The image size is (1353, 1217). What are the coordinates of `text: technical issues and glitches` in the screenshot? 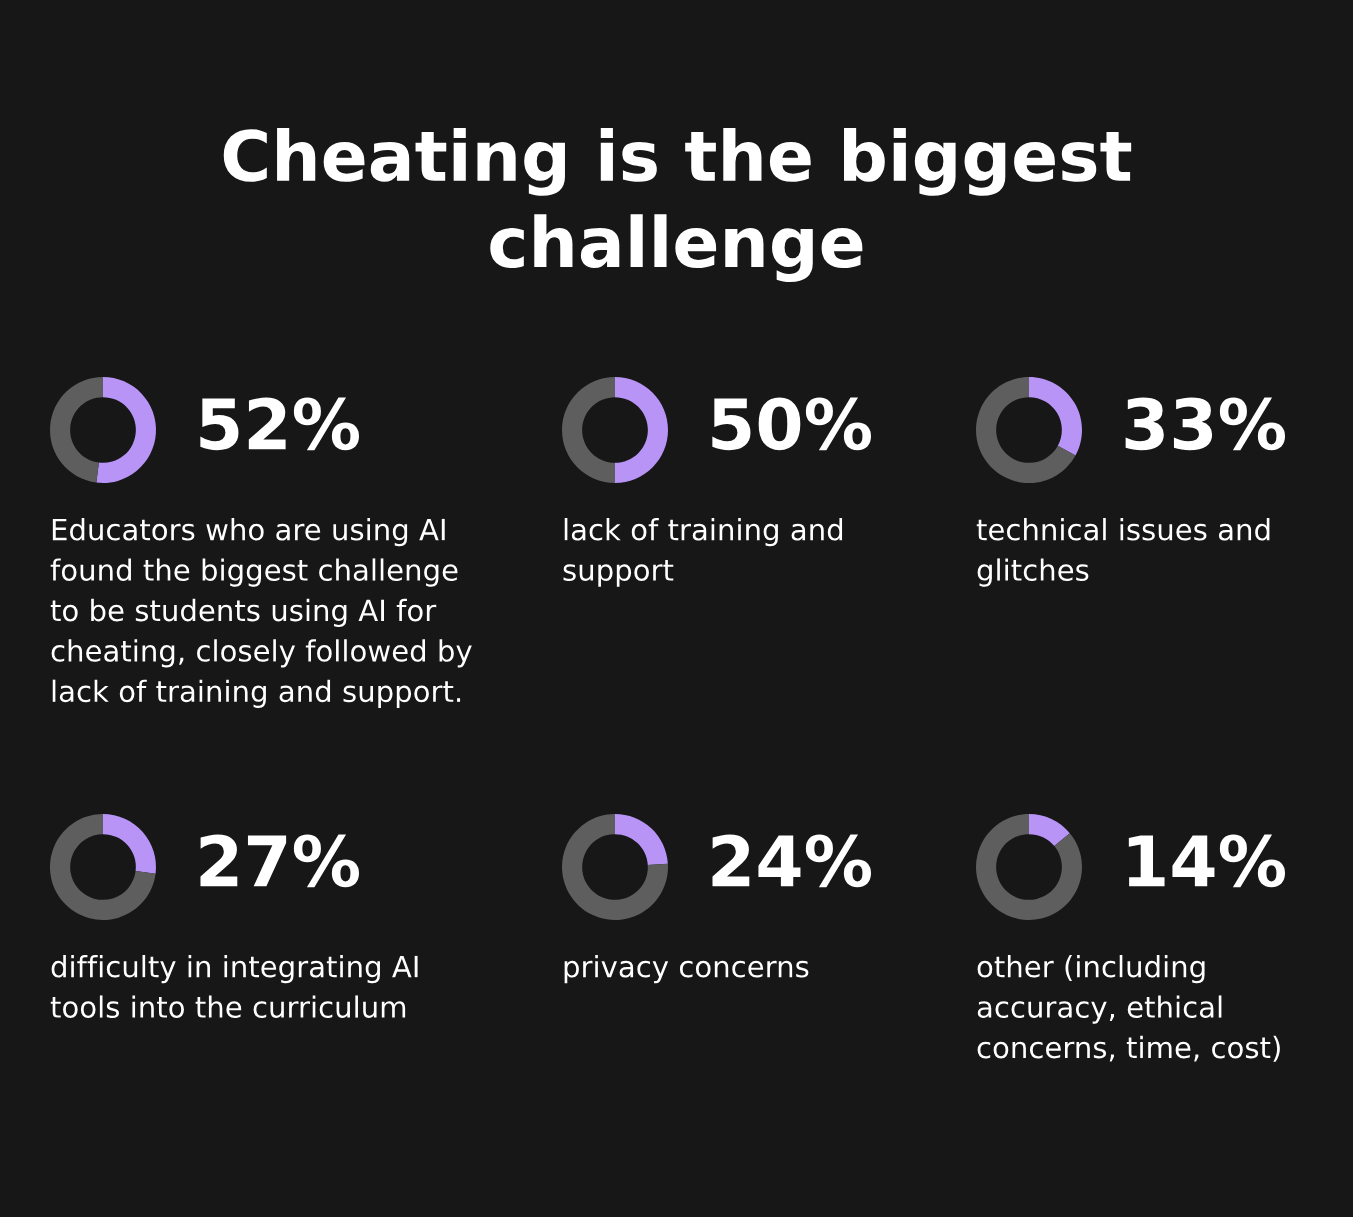 It's located at (1123, 552).